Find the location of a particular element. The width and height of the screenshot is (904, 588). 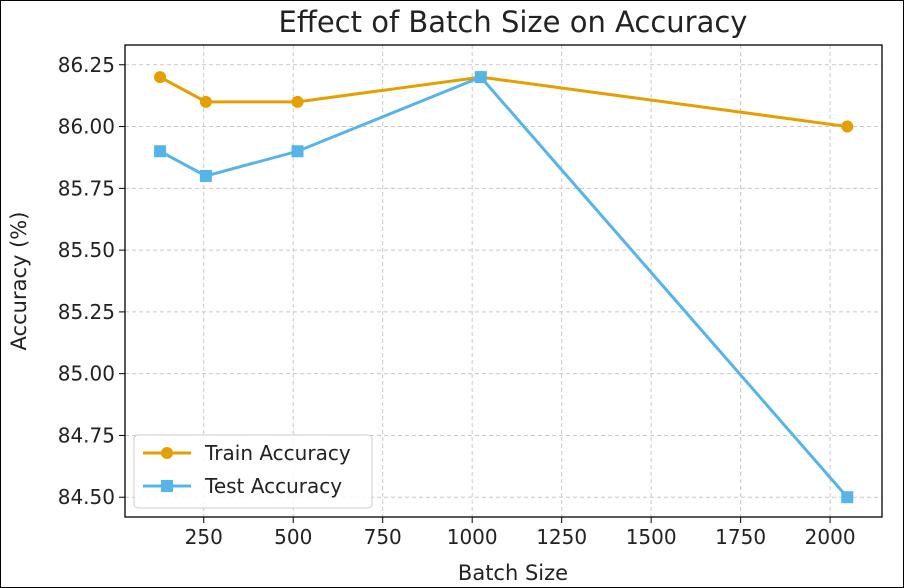

x-tick-label: 1250 is located at coordinates (561, 537).